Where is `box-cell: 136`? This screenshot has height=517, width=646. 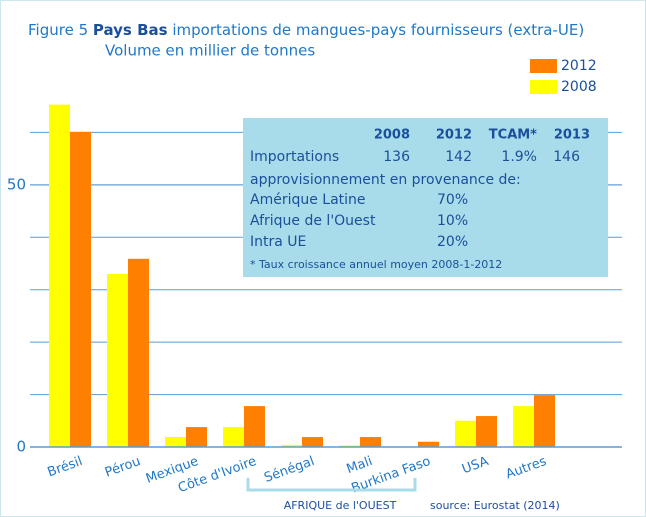 box-cell: 136 is located at coordinates (396, 157).